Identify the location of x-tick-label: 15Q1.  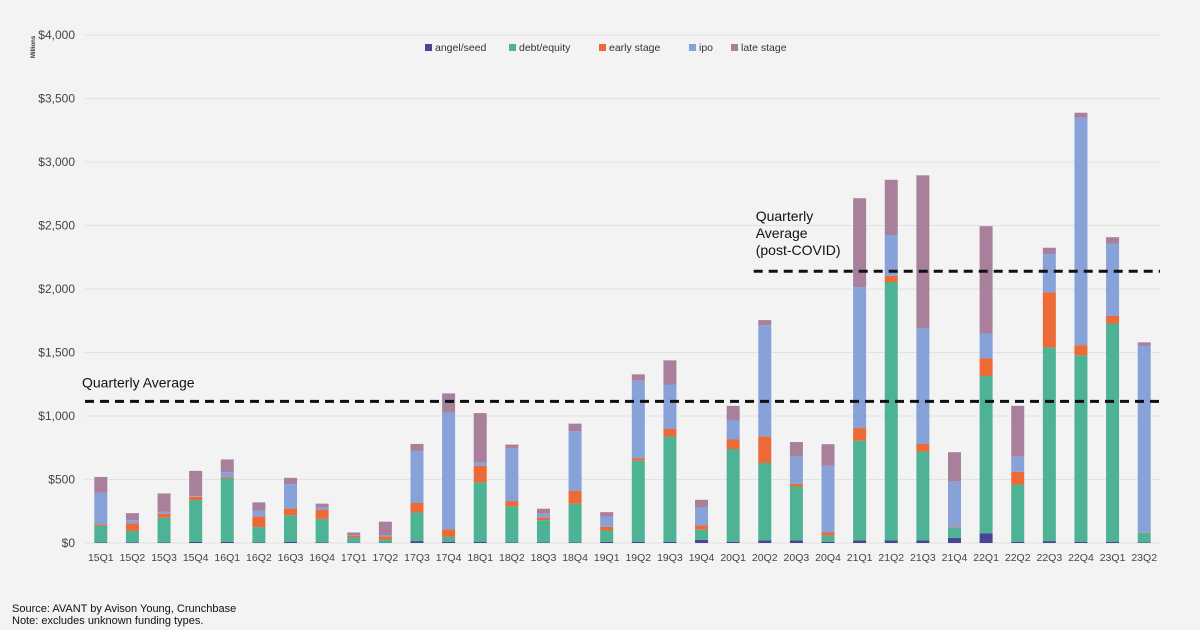
(101, 558).